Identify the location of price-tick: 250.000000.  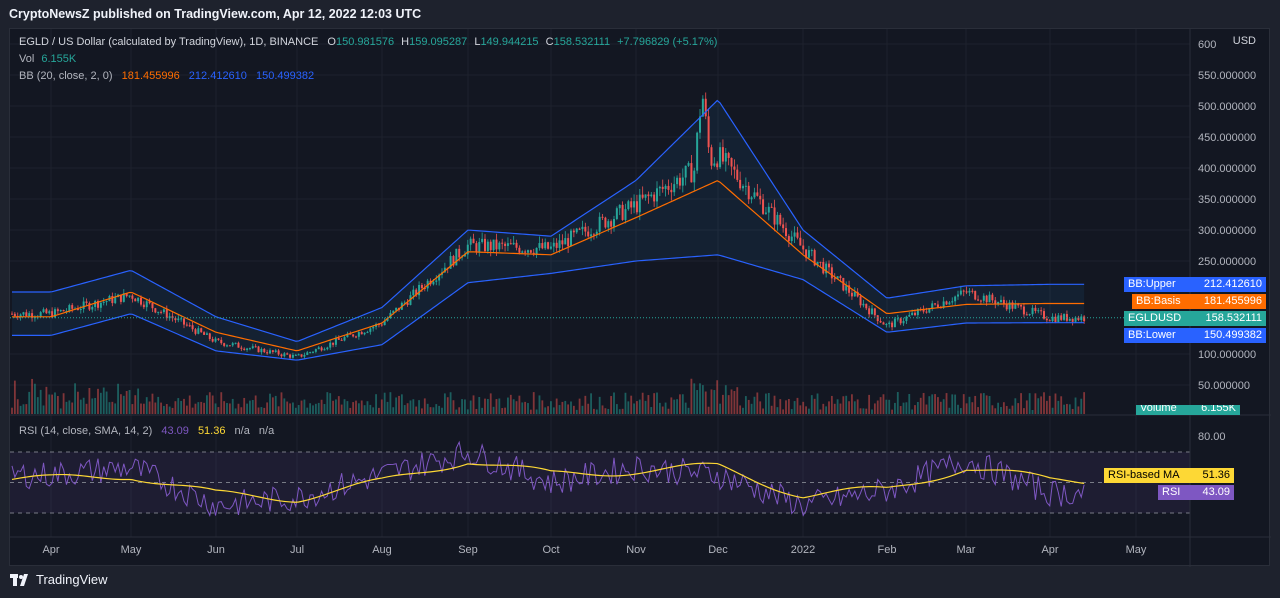
(1227, 262).